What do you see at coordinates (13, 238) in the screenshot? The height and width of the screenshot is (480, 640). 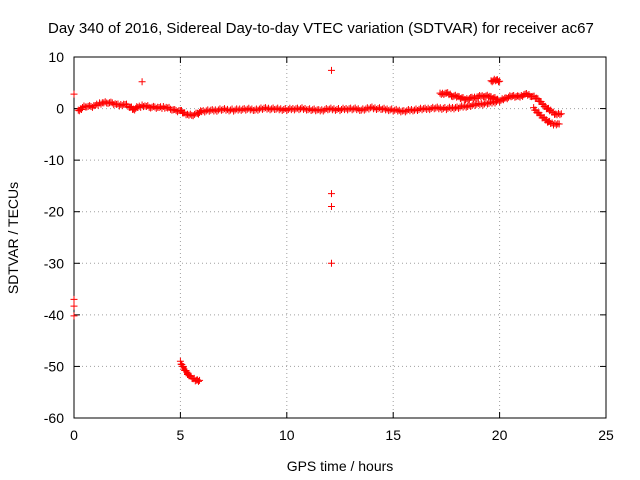 I see `y-axis-title: SDTVAR / TECUs` at bounding box center [13, 238].